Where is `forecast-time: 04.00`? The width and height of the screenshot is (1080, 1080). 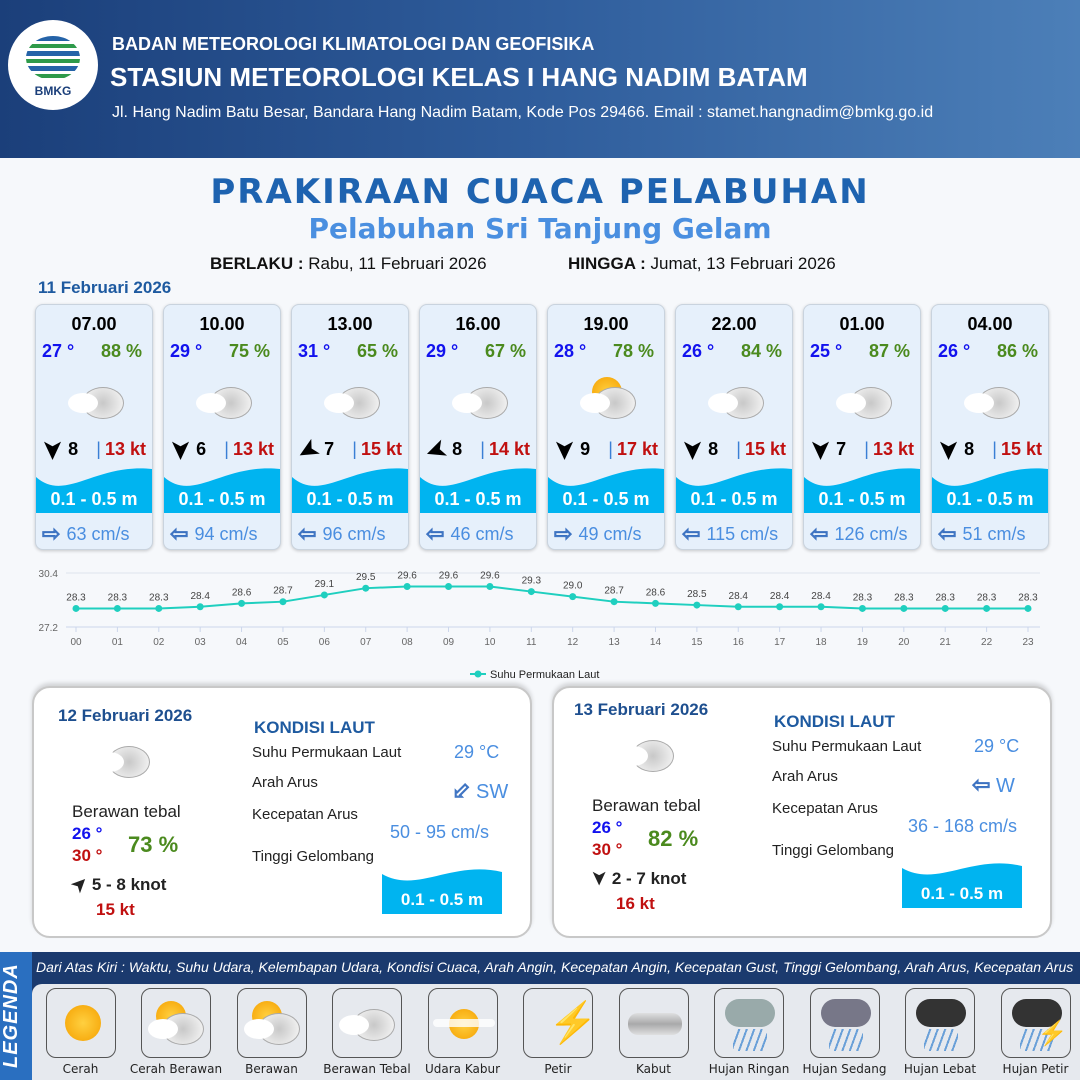 forecast-time: 04.00 is located at coordinates (990, 324).